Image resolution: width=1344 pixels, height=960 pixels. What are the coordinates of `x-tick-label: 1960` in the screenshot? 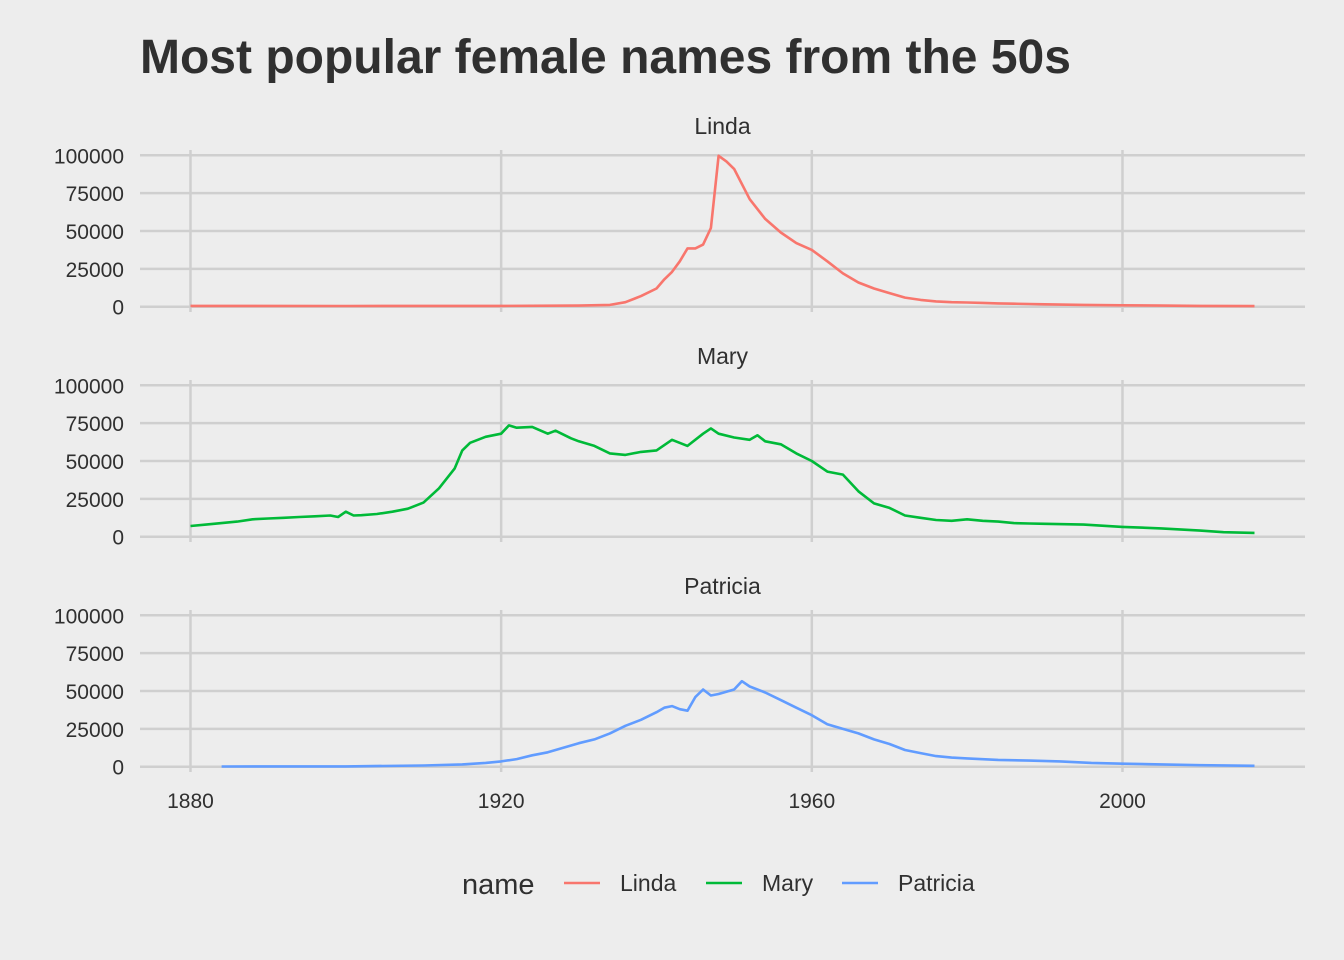 It's located at (811, 801).